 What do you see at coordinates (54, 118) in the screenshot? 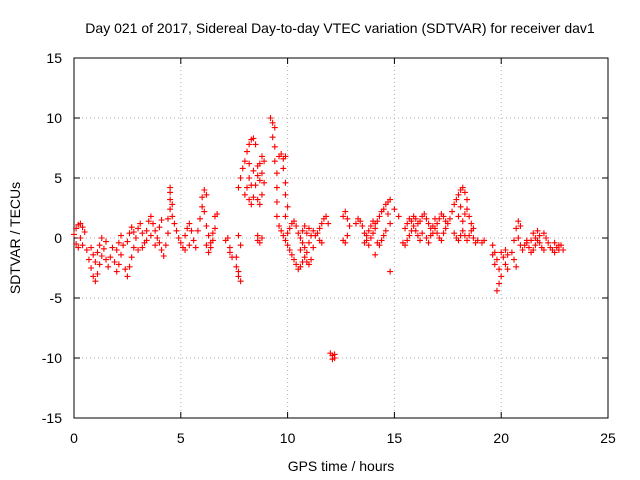
I see `y-tick-label: 10` at bounding box center [54, 118].